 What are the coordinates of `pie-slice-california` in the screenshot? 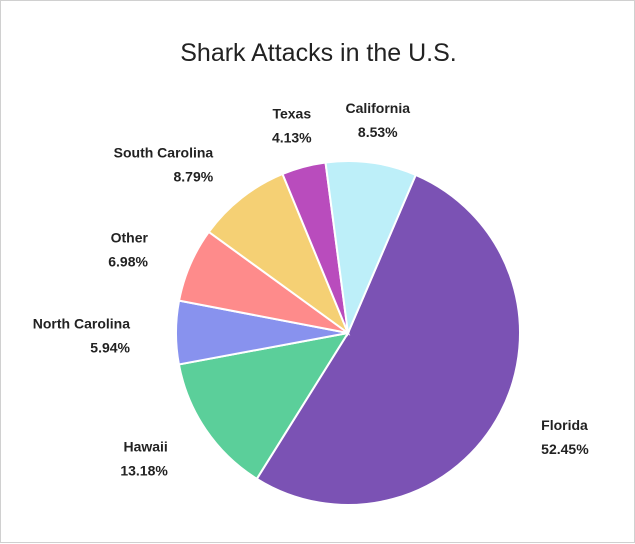 It's located at (371, 248).